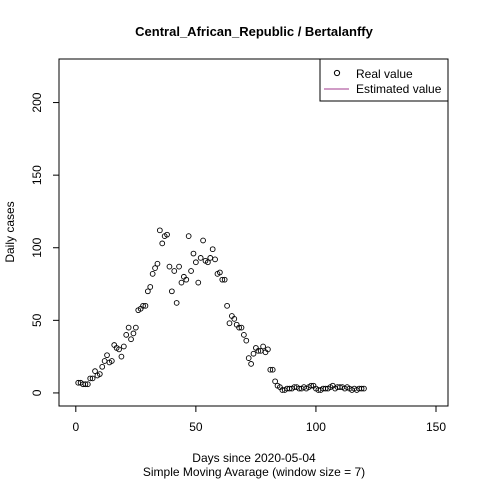 The width and height of the screenshot is (480, 480). I want to click on y-axis: 0 50 100 150 200, so click(45, 244).